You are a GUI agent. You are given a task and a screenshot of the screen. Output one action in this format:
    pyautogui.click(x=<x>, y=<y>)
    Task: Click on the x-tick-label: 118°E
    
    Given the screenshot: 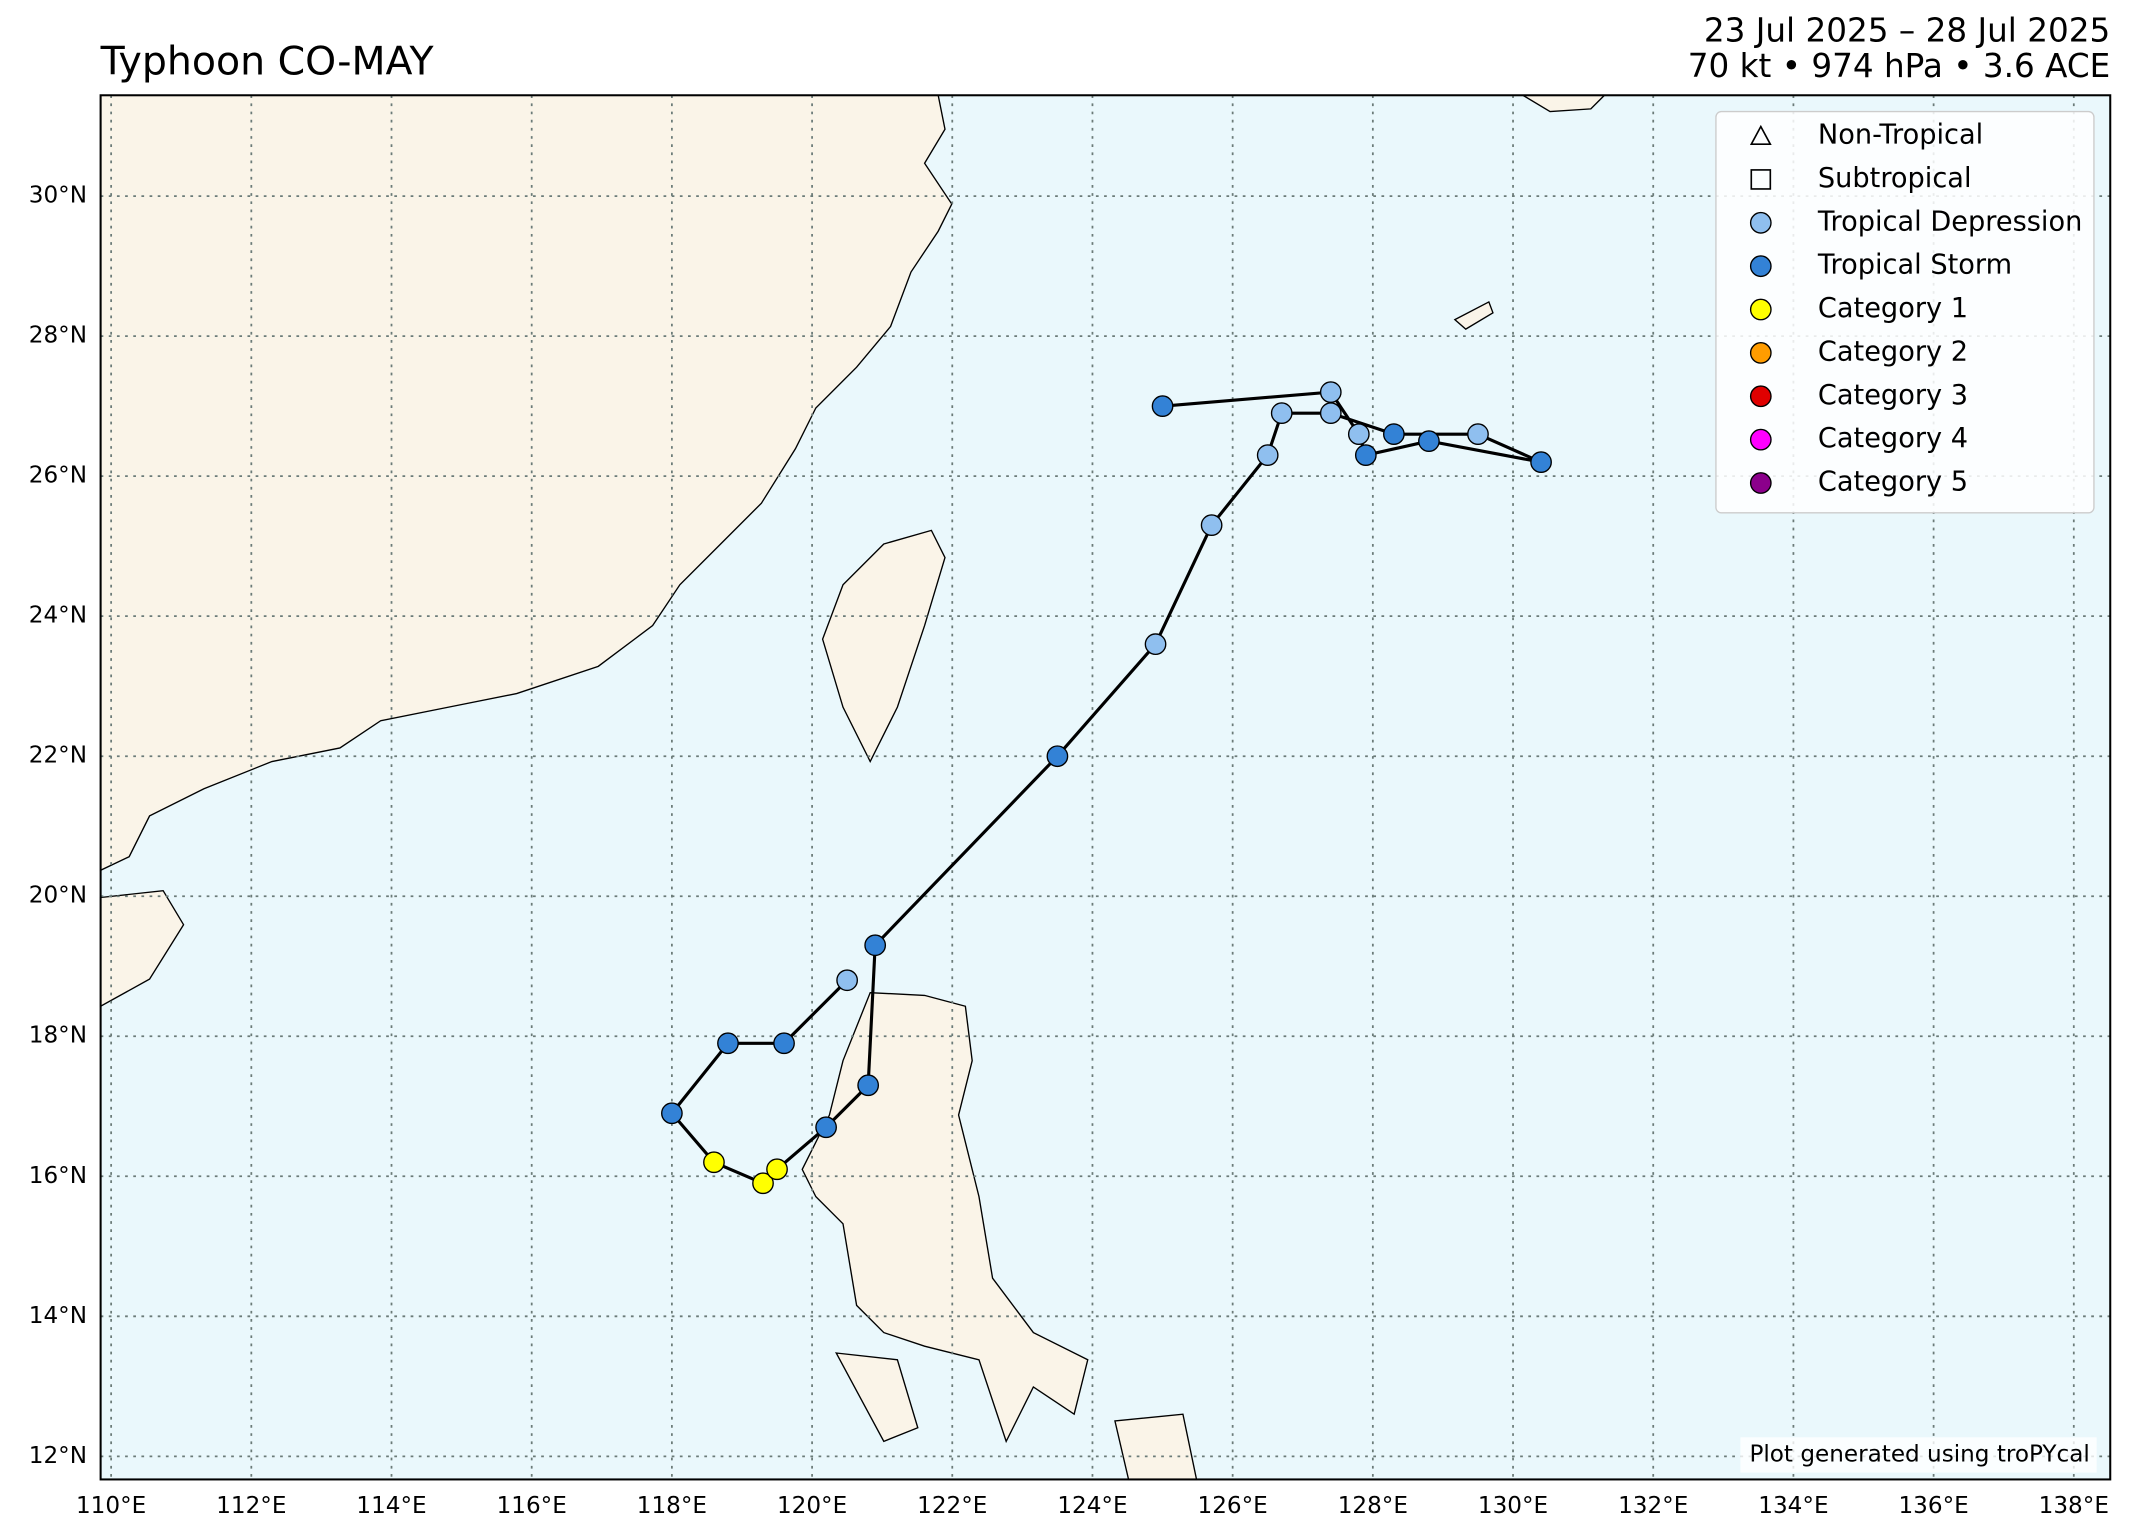 What is the action you would take?
    pyautogui.click(x=672, y=1506)
    